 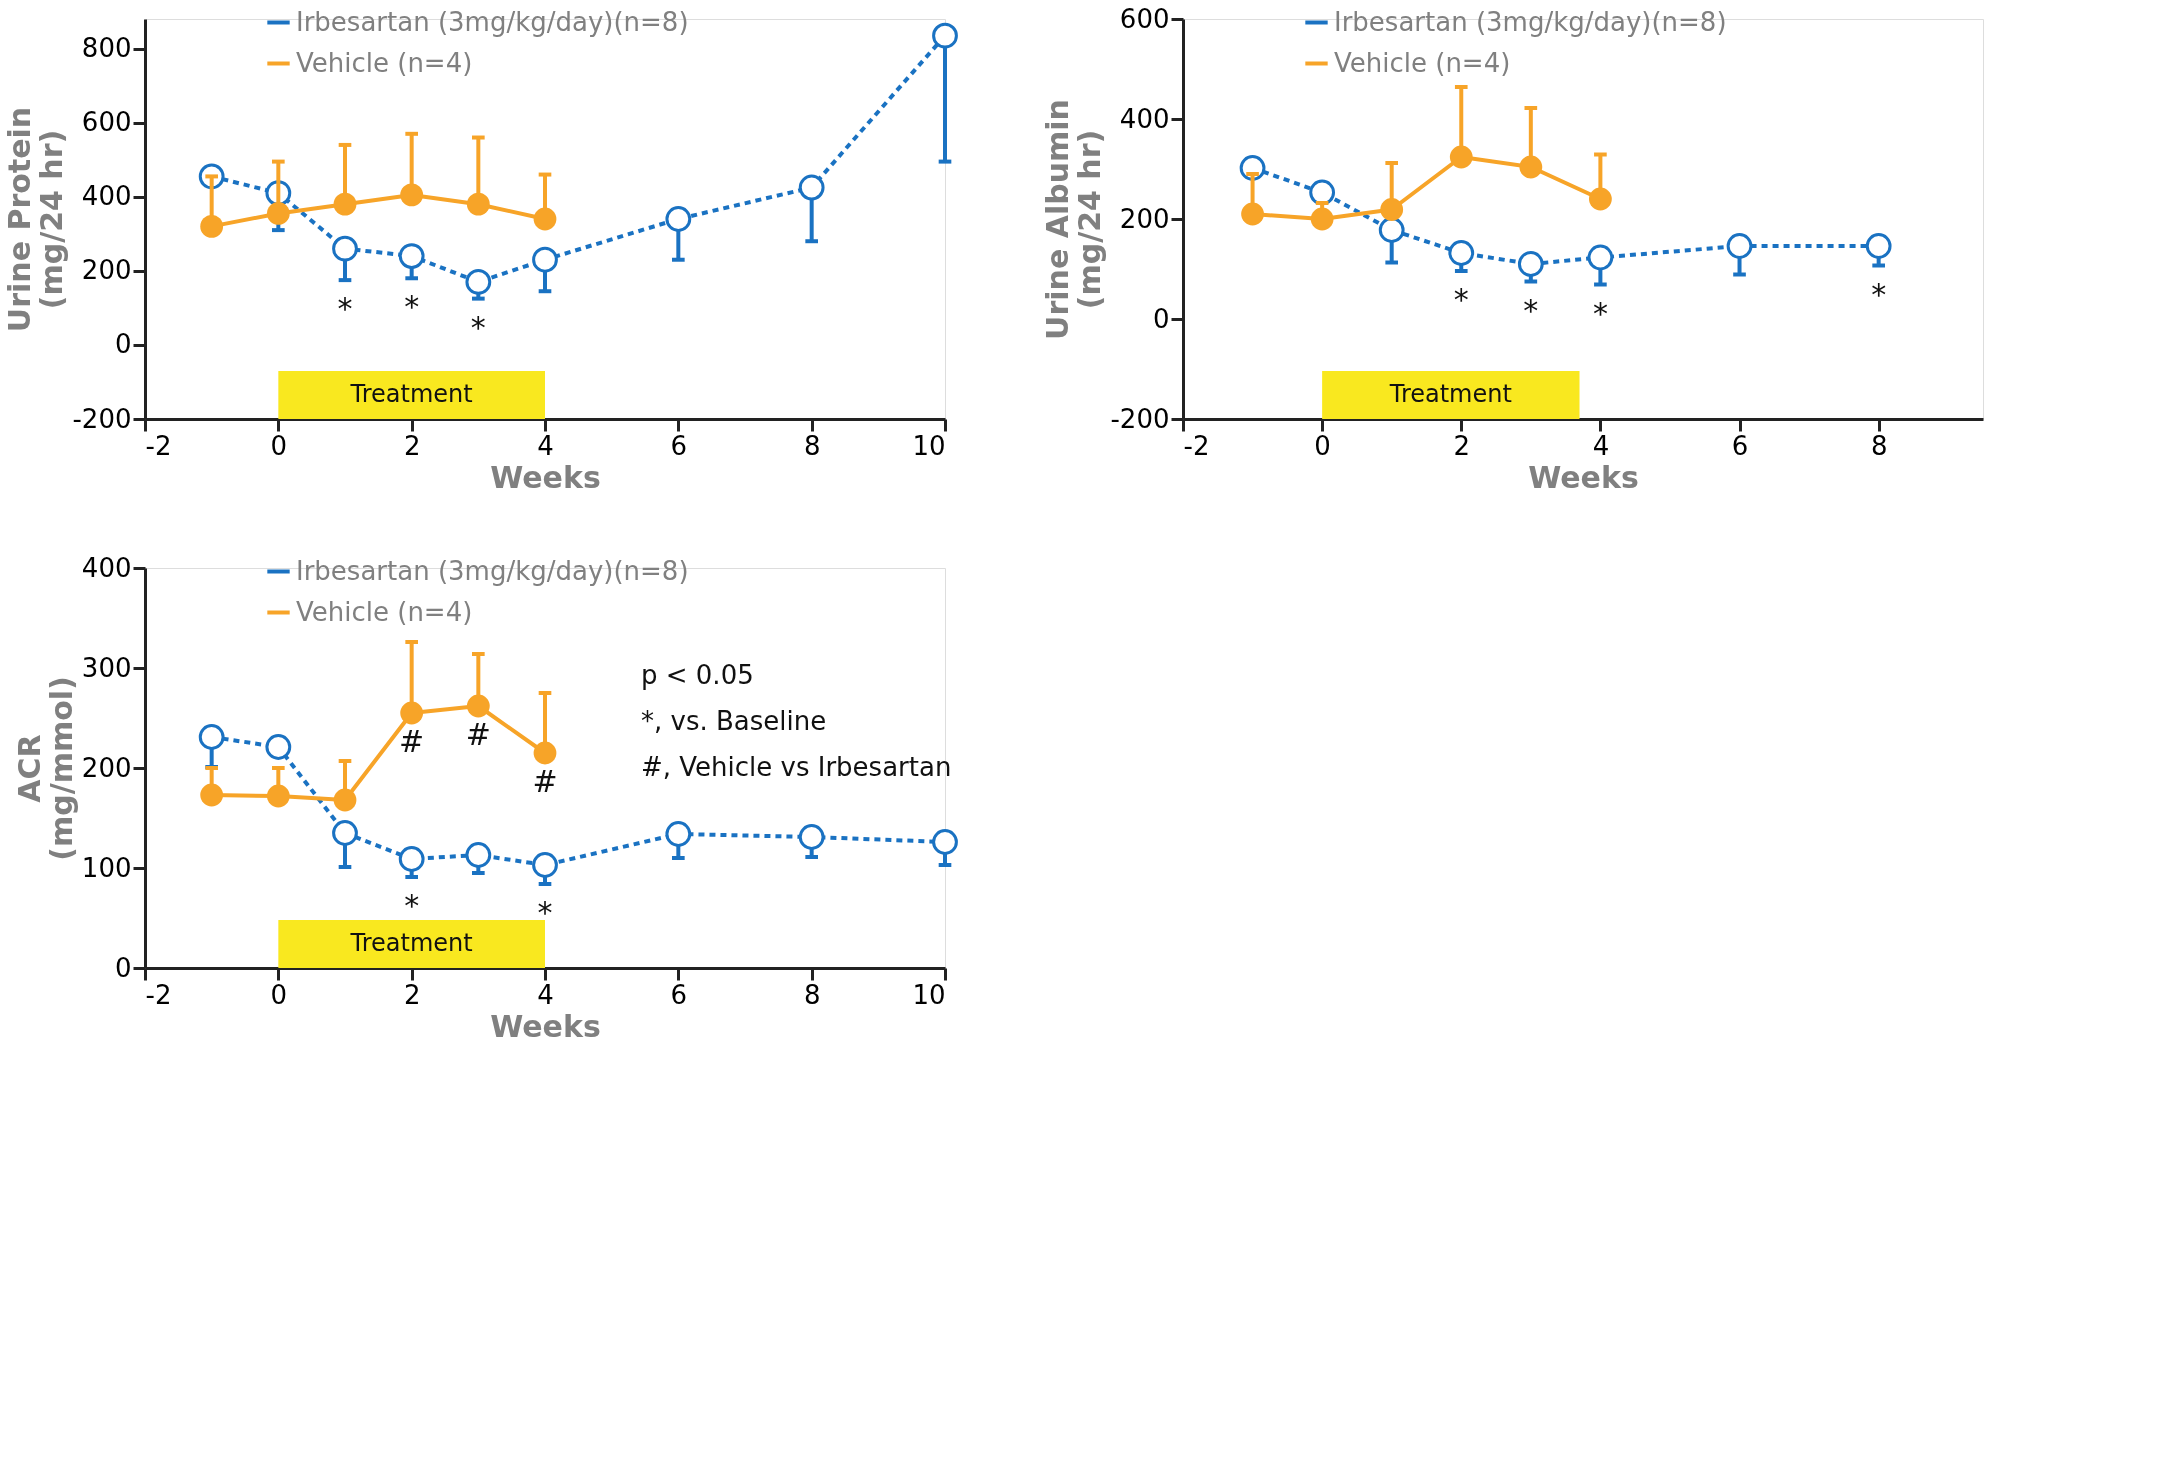 What do you see at coordinates (796, 767) in the screenshot?
I see `annotation: #, Vehicle vs Irbesartan` at bounding box center [796, 767].